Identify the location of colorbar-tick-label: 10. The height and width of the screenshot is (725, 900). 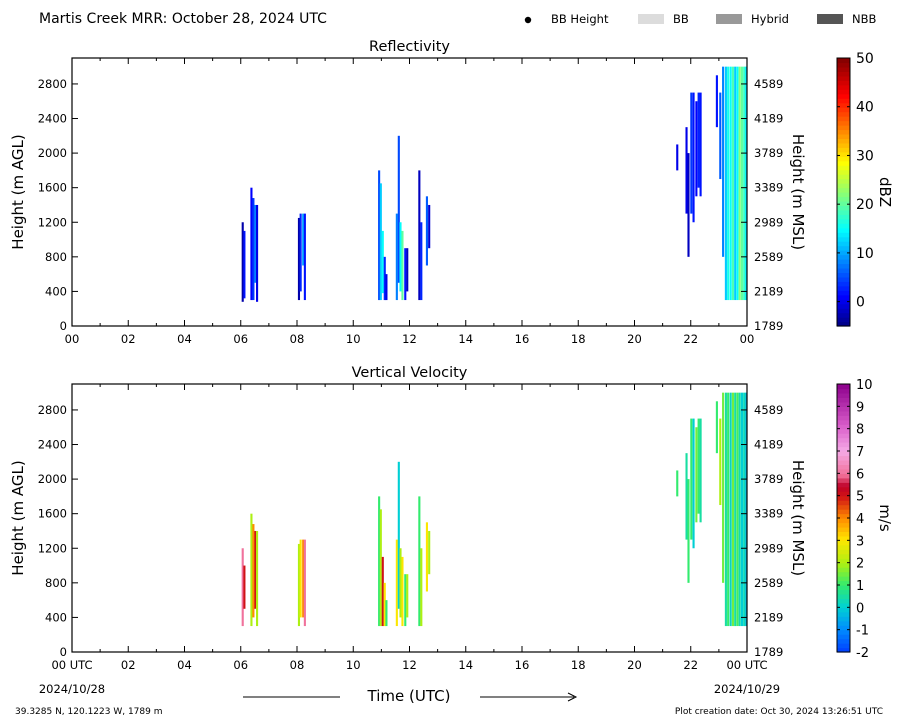
(864, 385).